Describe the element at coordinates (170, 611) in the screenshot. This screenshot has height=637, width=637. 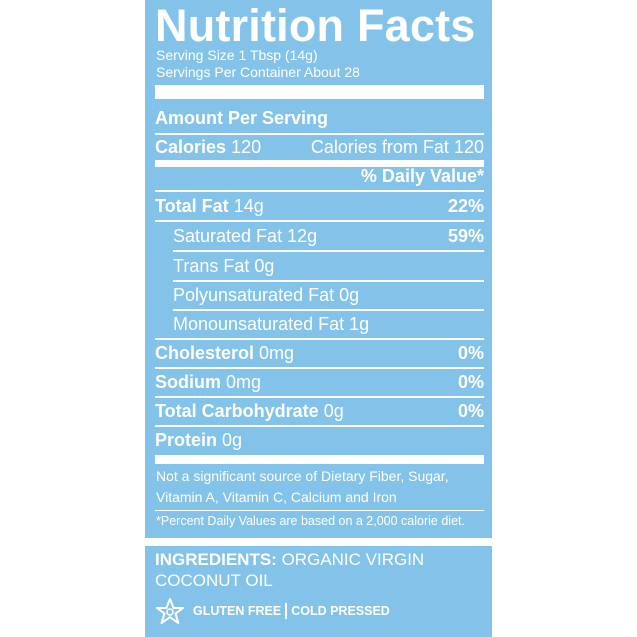
I see `star-icon` at that location.